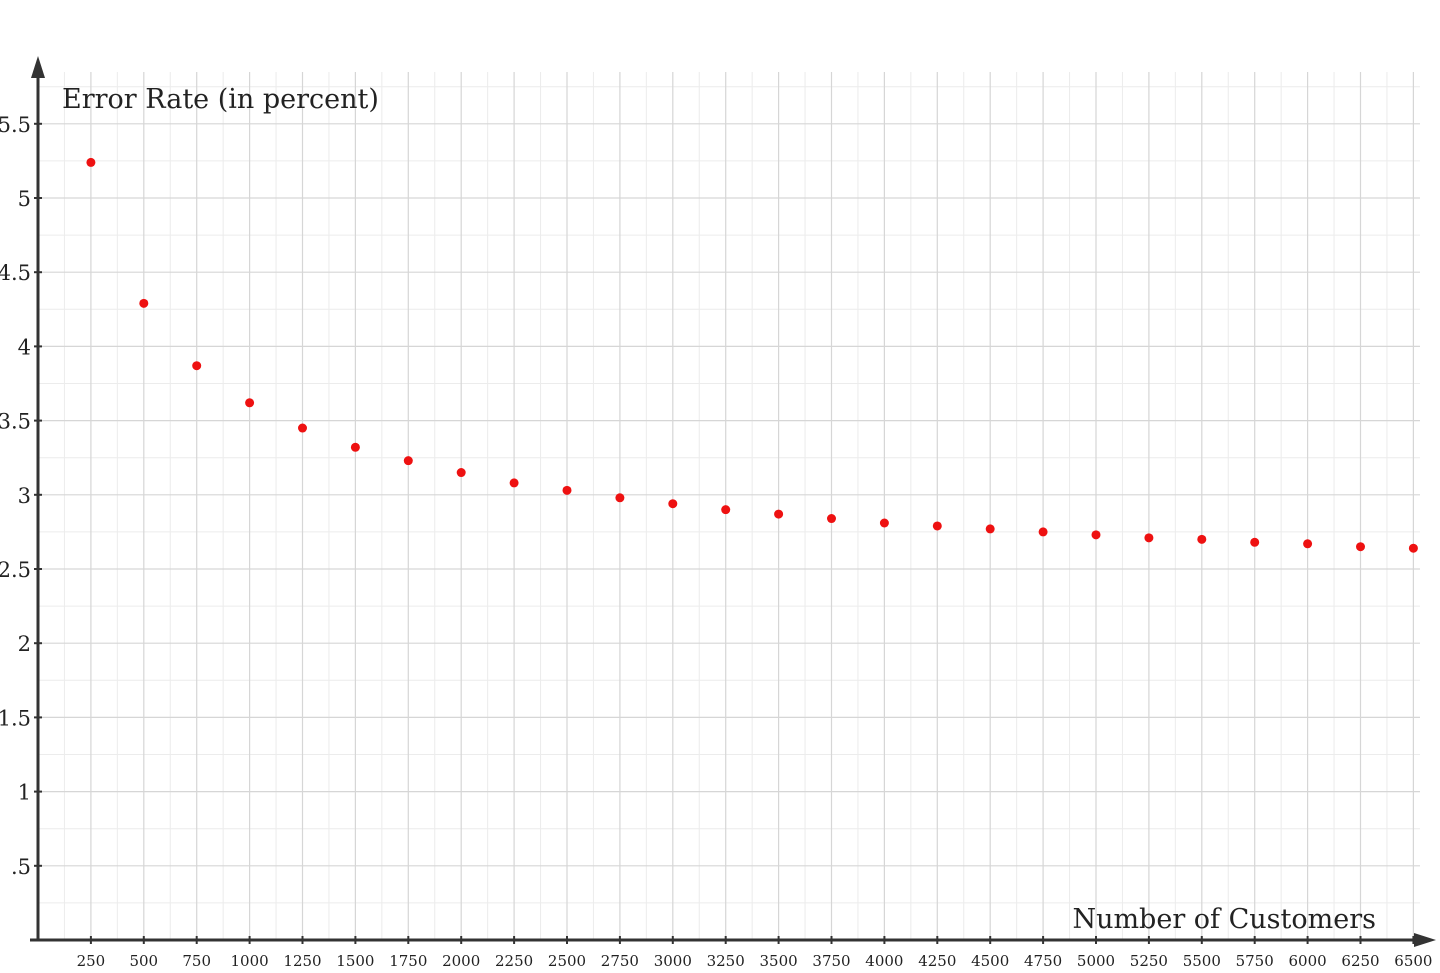 This screenshot has width=1440, height=973. Describe the element at coordinates (24, 347) in the screenshot. I see `y-tick-label: 4` at that location.